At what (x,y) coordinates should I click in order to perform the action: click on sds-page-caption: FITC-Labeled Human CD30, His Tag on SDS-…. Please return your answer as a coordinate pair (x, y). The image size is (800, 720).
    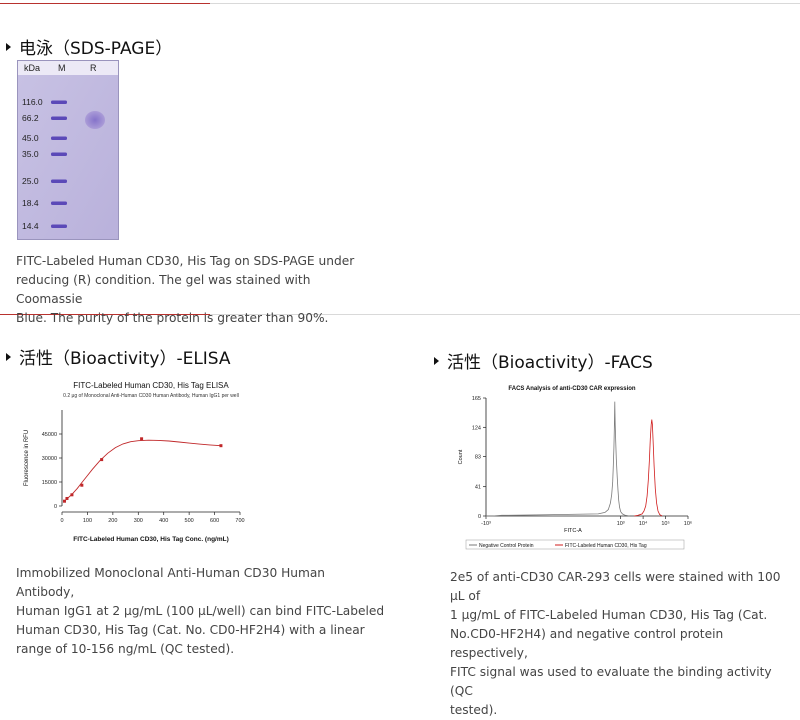
    Looking at the image, I should click on (185, 289).